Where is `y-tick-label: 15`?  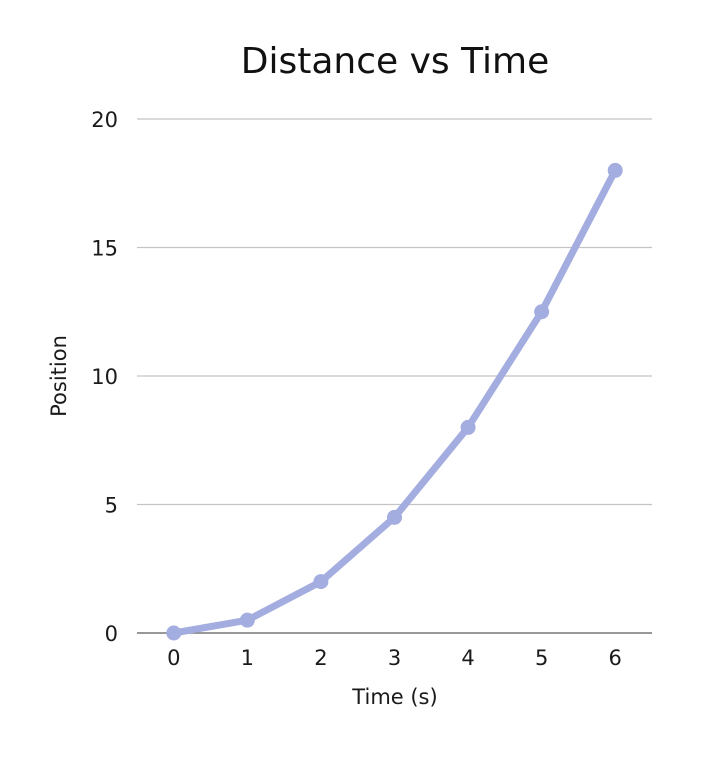 y-tick-label: 15 is located at coordinates (104, 249).